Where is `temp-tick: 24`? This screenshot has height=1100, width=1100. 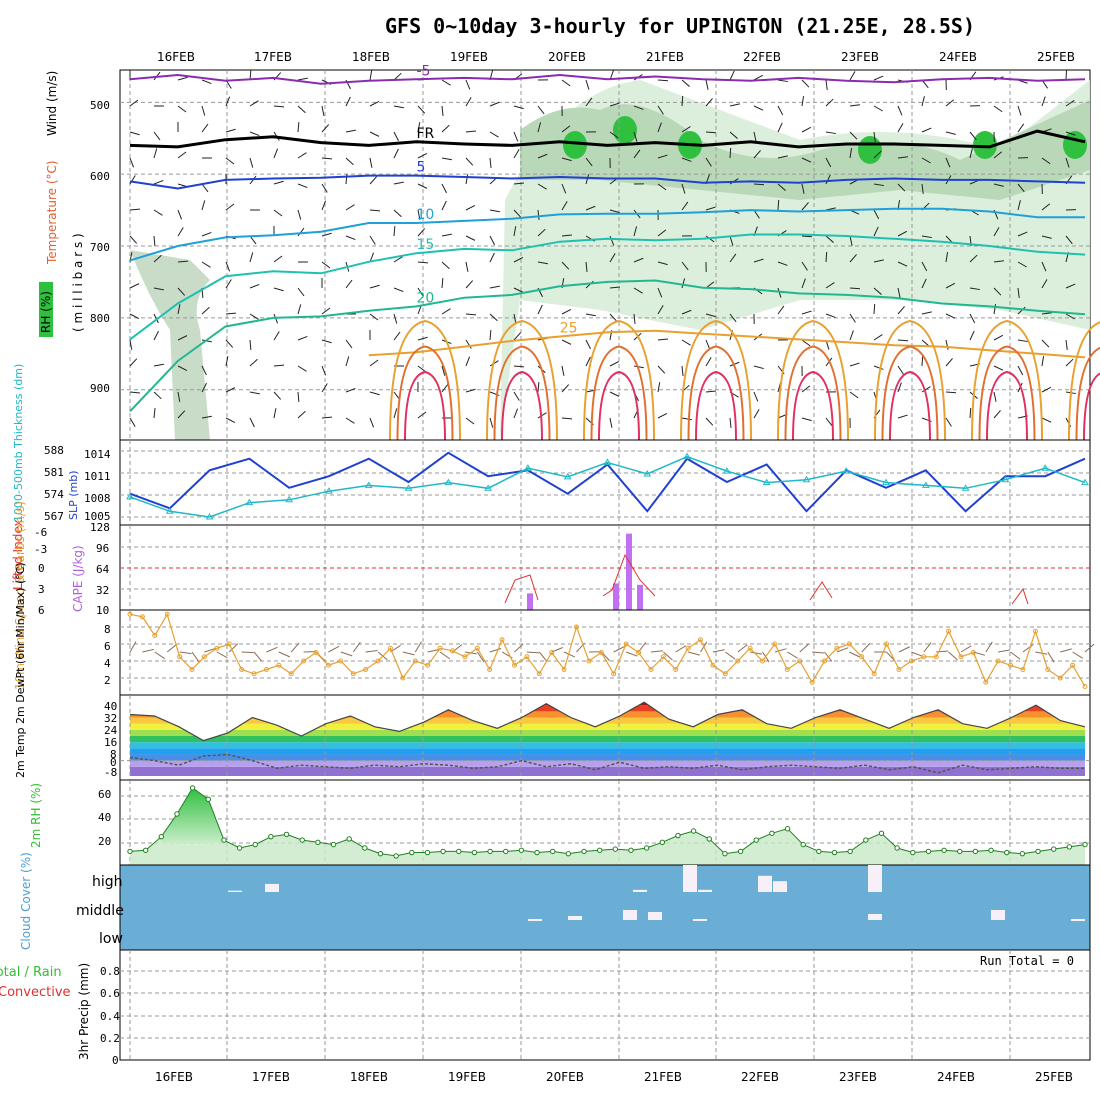 temp-tick: 24 is located at coordinates (111, 730).